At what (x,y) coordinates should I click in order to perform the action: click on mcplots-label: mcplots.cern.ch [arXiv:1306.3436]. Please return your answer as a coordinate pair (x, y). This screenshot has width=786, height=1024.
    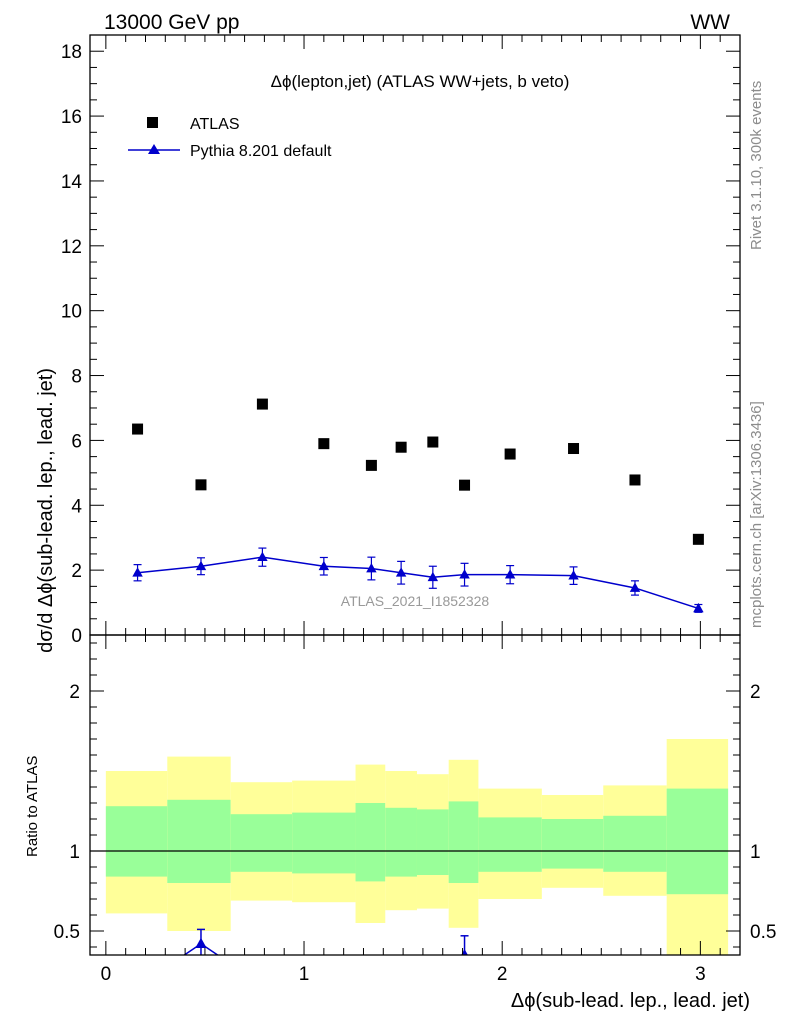
    Looking at the image, I should click on (756, 514).